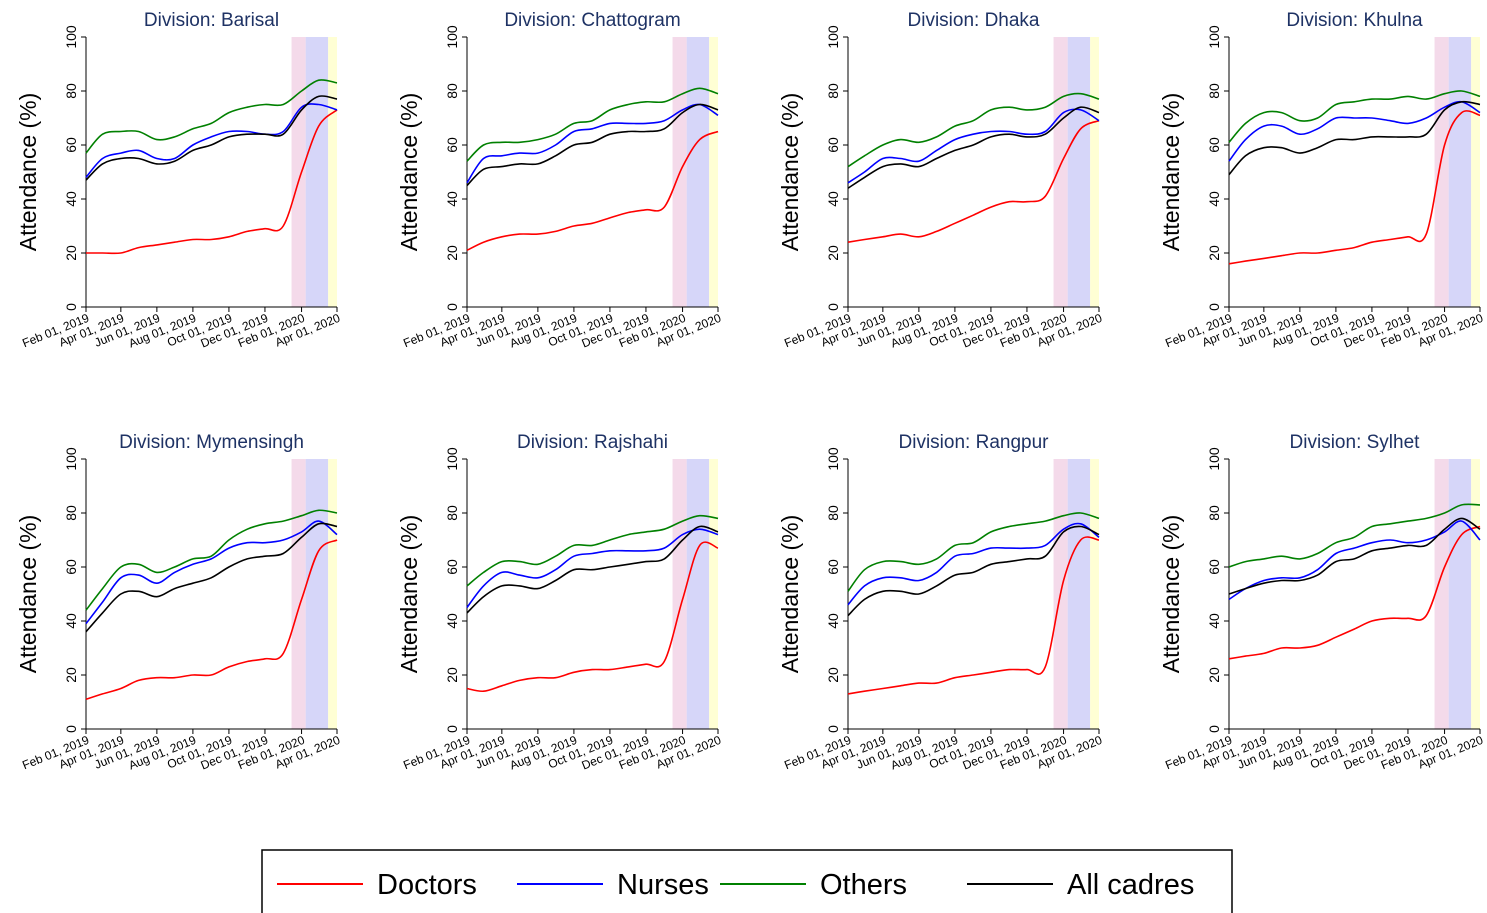 The width and height of the screenshot is (1487, 913). Describe the element at coordinates (974, 442) in the screenshot. I see `panel-title: Division: Rangpur` at that location.